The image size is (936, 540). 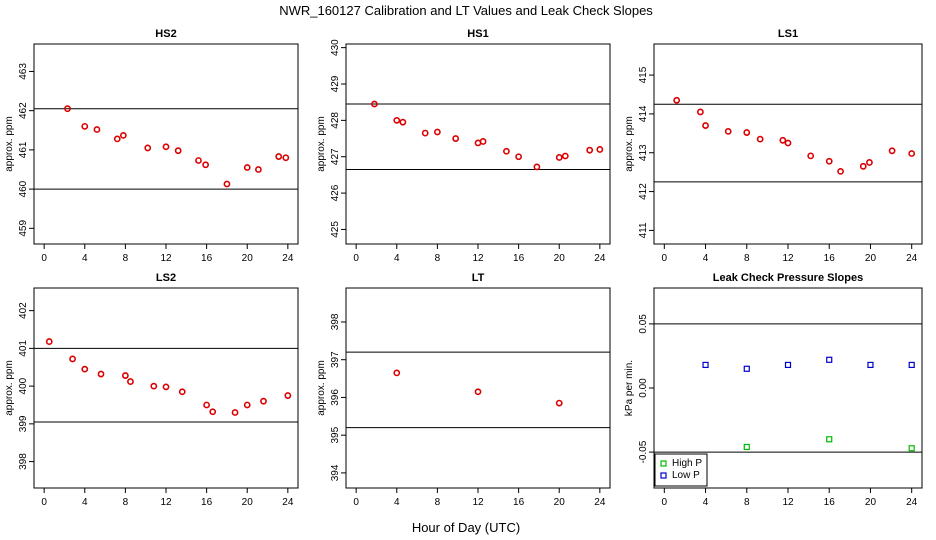 What do you see at coordinates (643, 191) in the screenshot?
I see `y-tick-label: 412` at bounding box center [643, 191].